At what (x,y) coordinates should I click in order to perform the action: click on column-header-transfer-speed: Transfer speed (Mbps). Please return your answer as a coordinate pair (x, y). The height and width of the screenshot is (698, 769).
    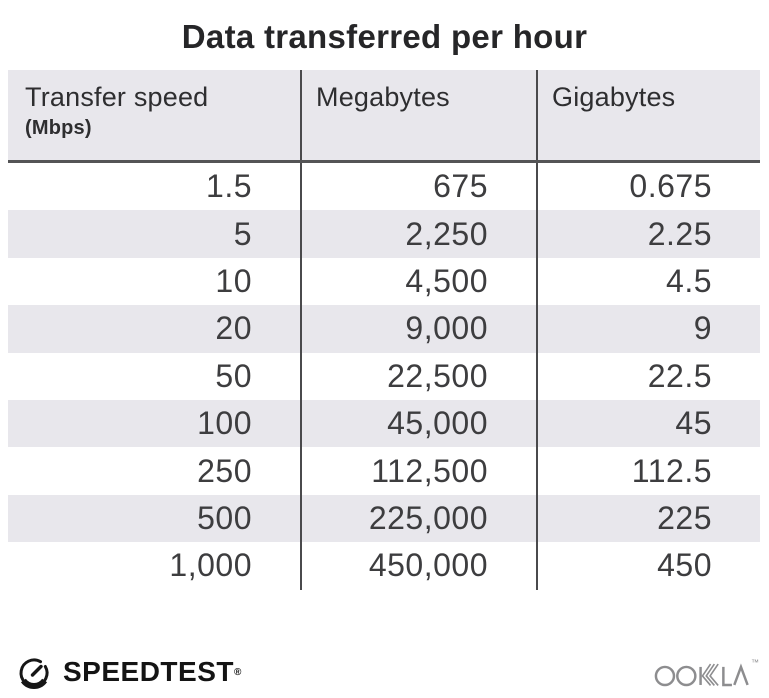
    Looking at the image, I should click on (155, 115).